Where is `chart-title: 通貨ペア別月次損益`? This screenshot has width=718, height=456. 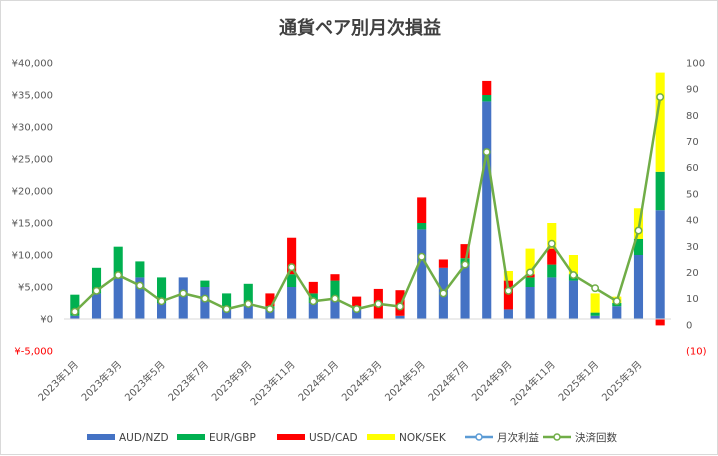
chart-title: 通貨ペア別月次損益 is located at coordinates (360, 28).